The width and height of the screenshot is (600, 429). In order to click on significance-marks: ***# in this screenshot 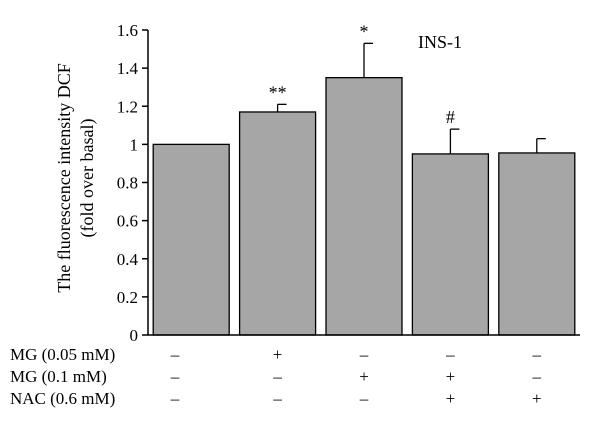, I will do `click(362, 74)`.